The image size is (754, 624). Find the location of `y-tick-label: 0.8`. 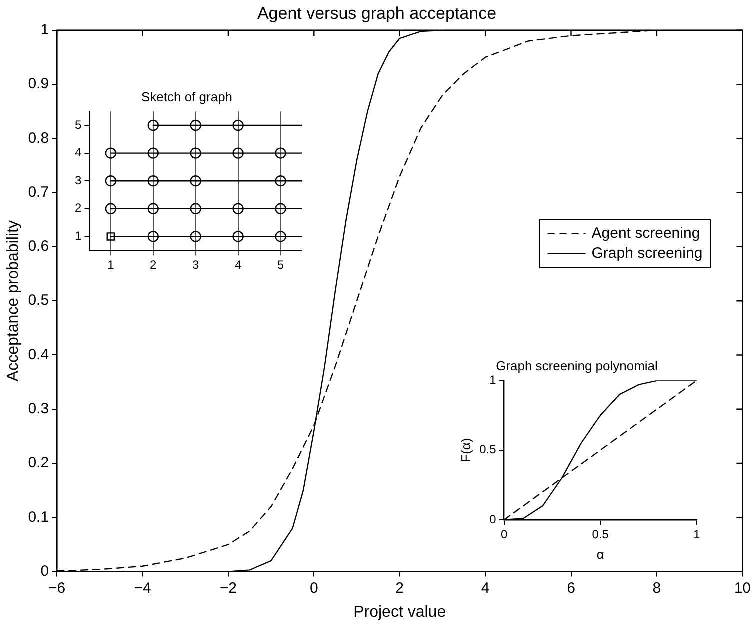

y-tick-label: 0.8 is located at coordinates (39, 138).